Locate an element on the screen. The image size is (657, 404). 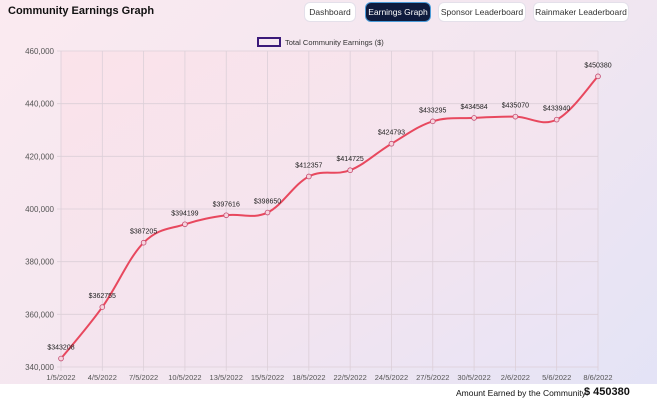
x-tick-label: 13/5/2022 is located at coordinates (226, 377).